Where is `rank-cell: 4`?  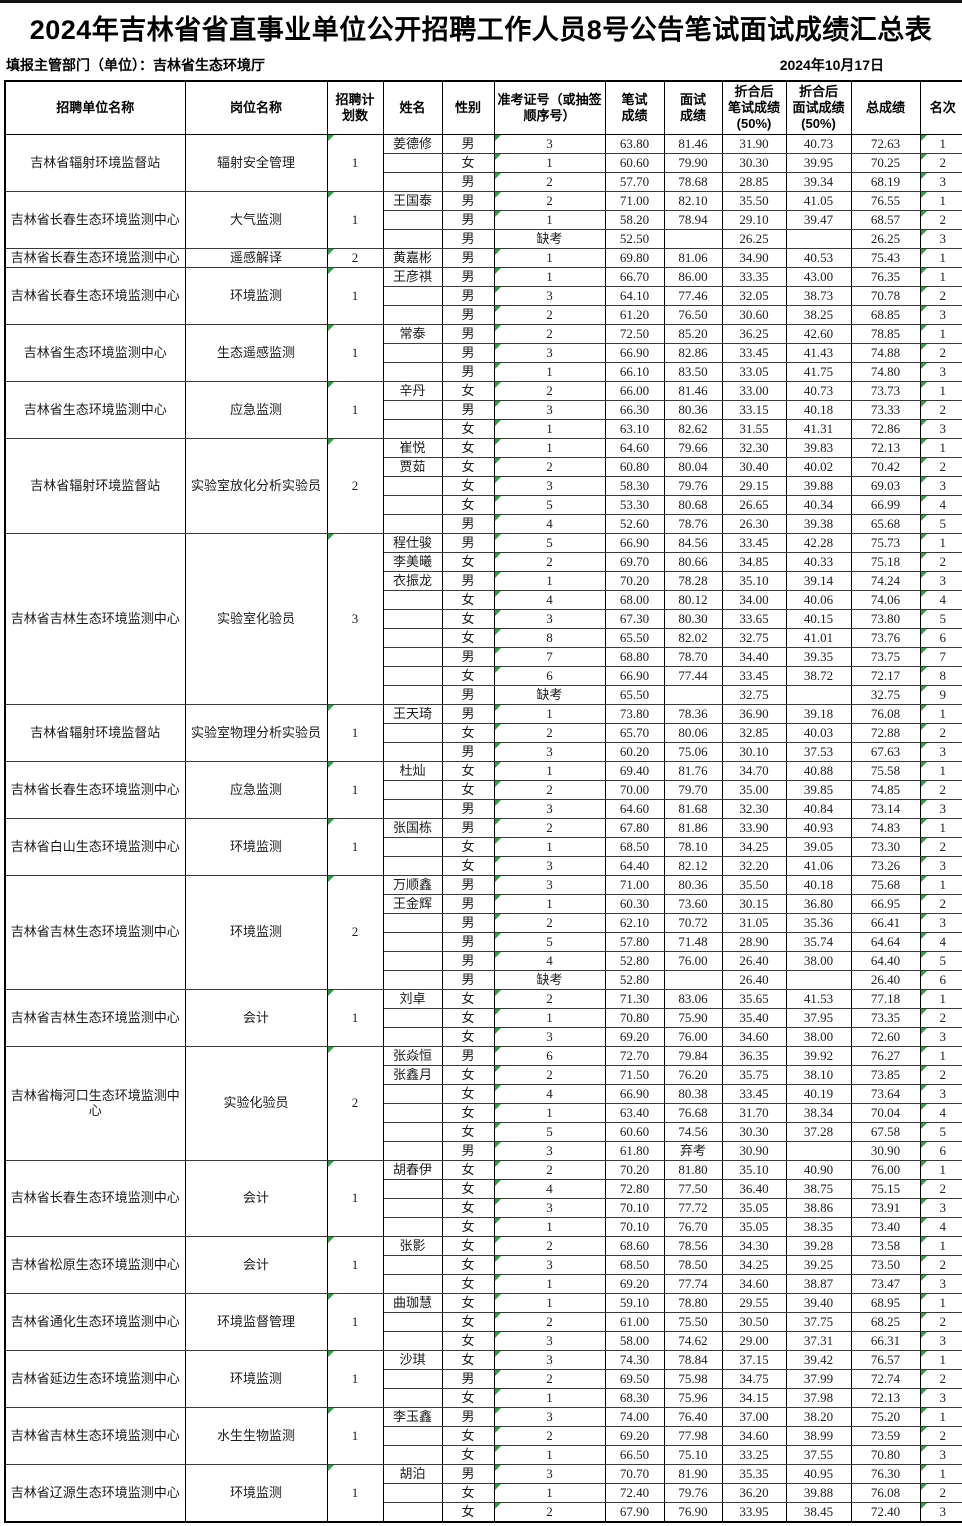 rank-cell: 4 is located at coordinates (940, 600).